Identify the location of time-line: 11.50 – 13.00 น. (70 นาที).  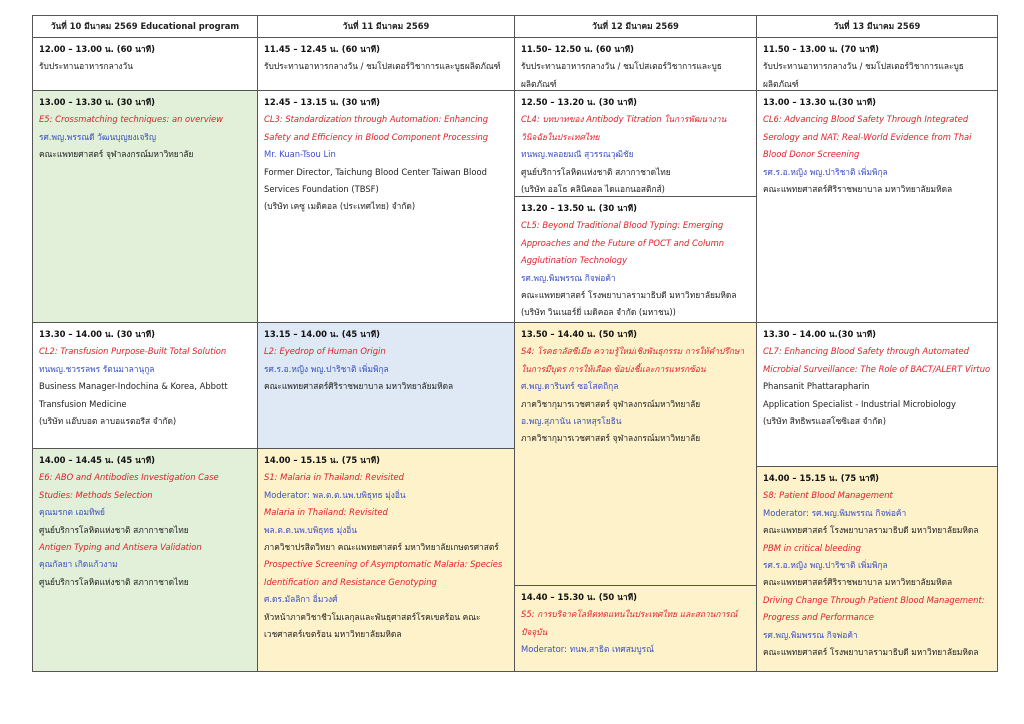
(821, 49).